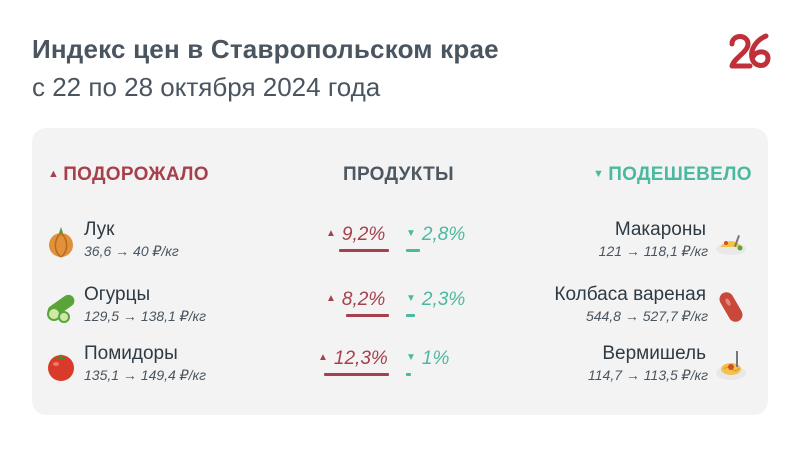 The height and width of the screenshot is (452, 800). What do you see at coordinates (206, 87) in the screenshot?
I see `page-subtitle: с 22 по 28 октября 2024 года` at bounding box center [206, 87].